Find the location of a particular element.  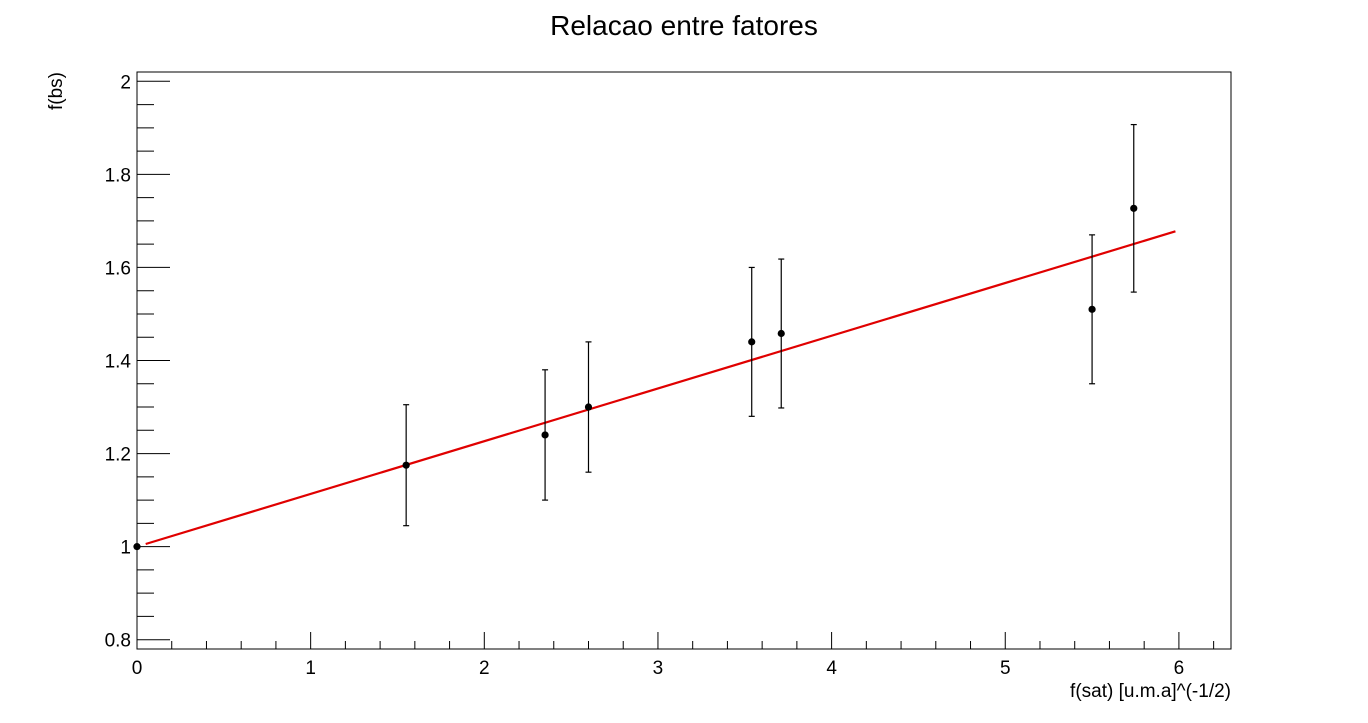

y-tick-label: 1.8 is located at coordinates (118, 175).